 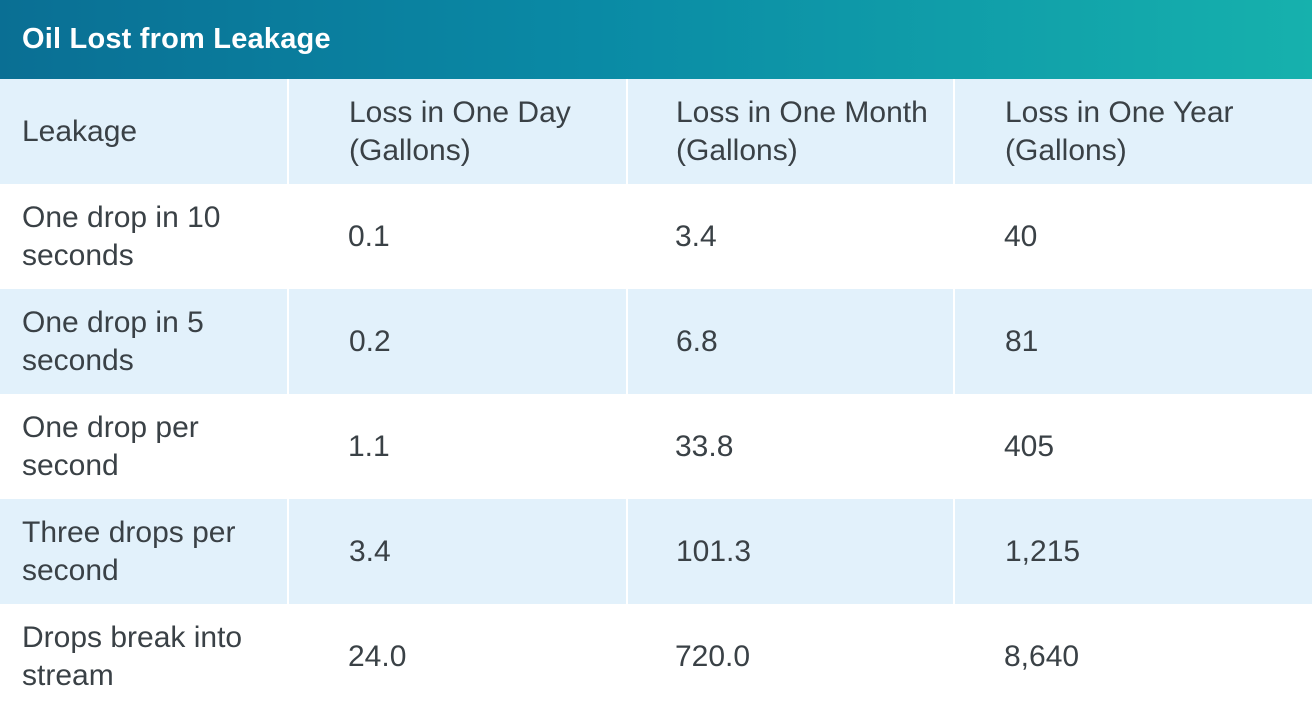 I want to click on cell-day: 1.1, so click(x=369, y=446).